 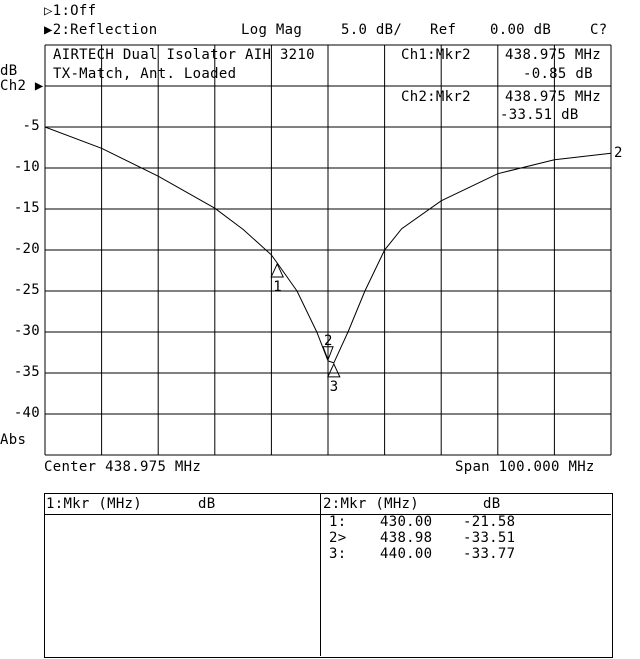 I want to click on marker-table-split, so click(x=320, y=574).